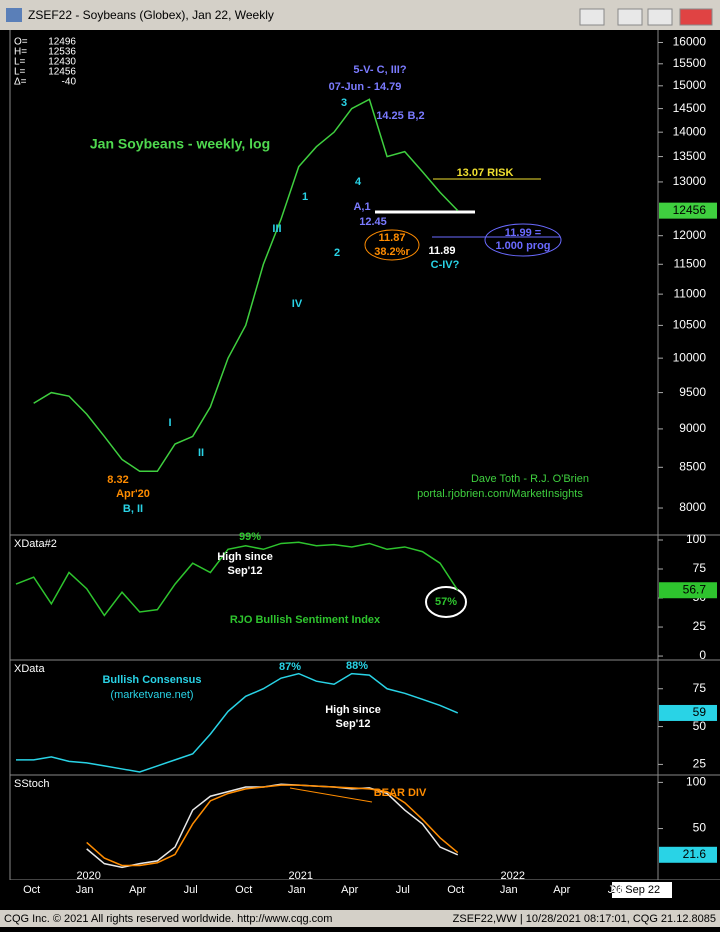 This screenshot has width=720, height=932. Describe the element at coordinates (392, 238) in the screenshot. I see `annotation: 11.87` at that location.